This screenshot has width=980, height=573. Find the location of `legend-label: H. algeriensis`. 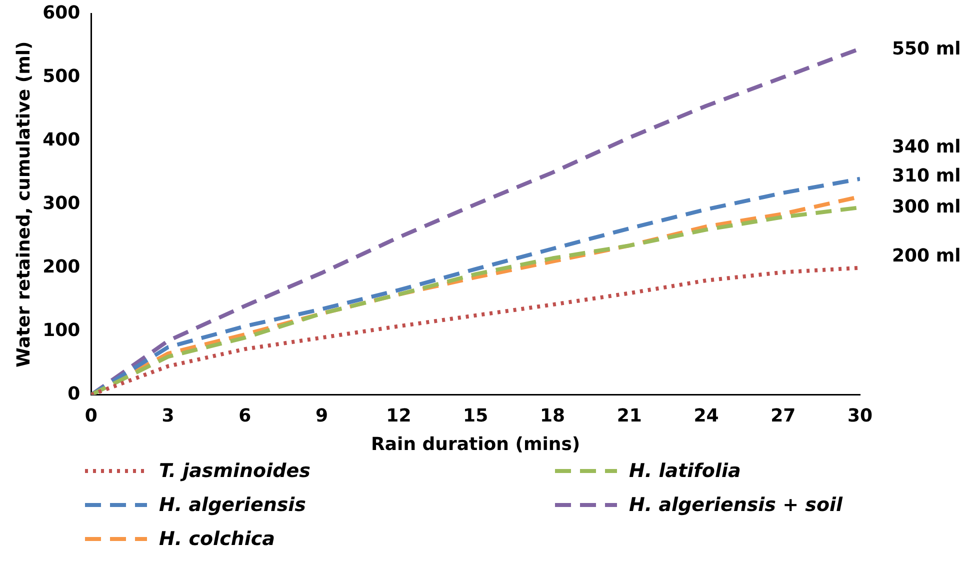

legend-label: H. algeriensis is located at coordinates (232, 505).